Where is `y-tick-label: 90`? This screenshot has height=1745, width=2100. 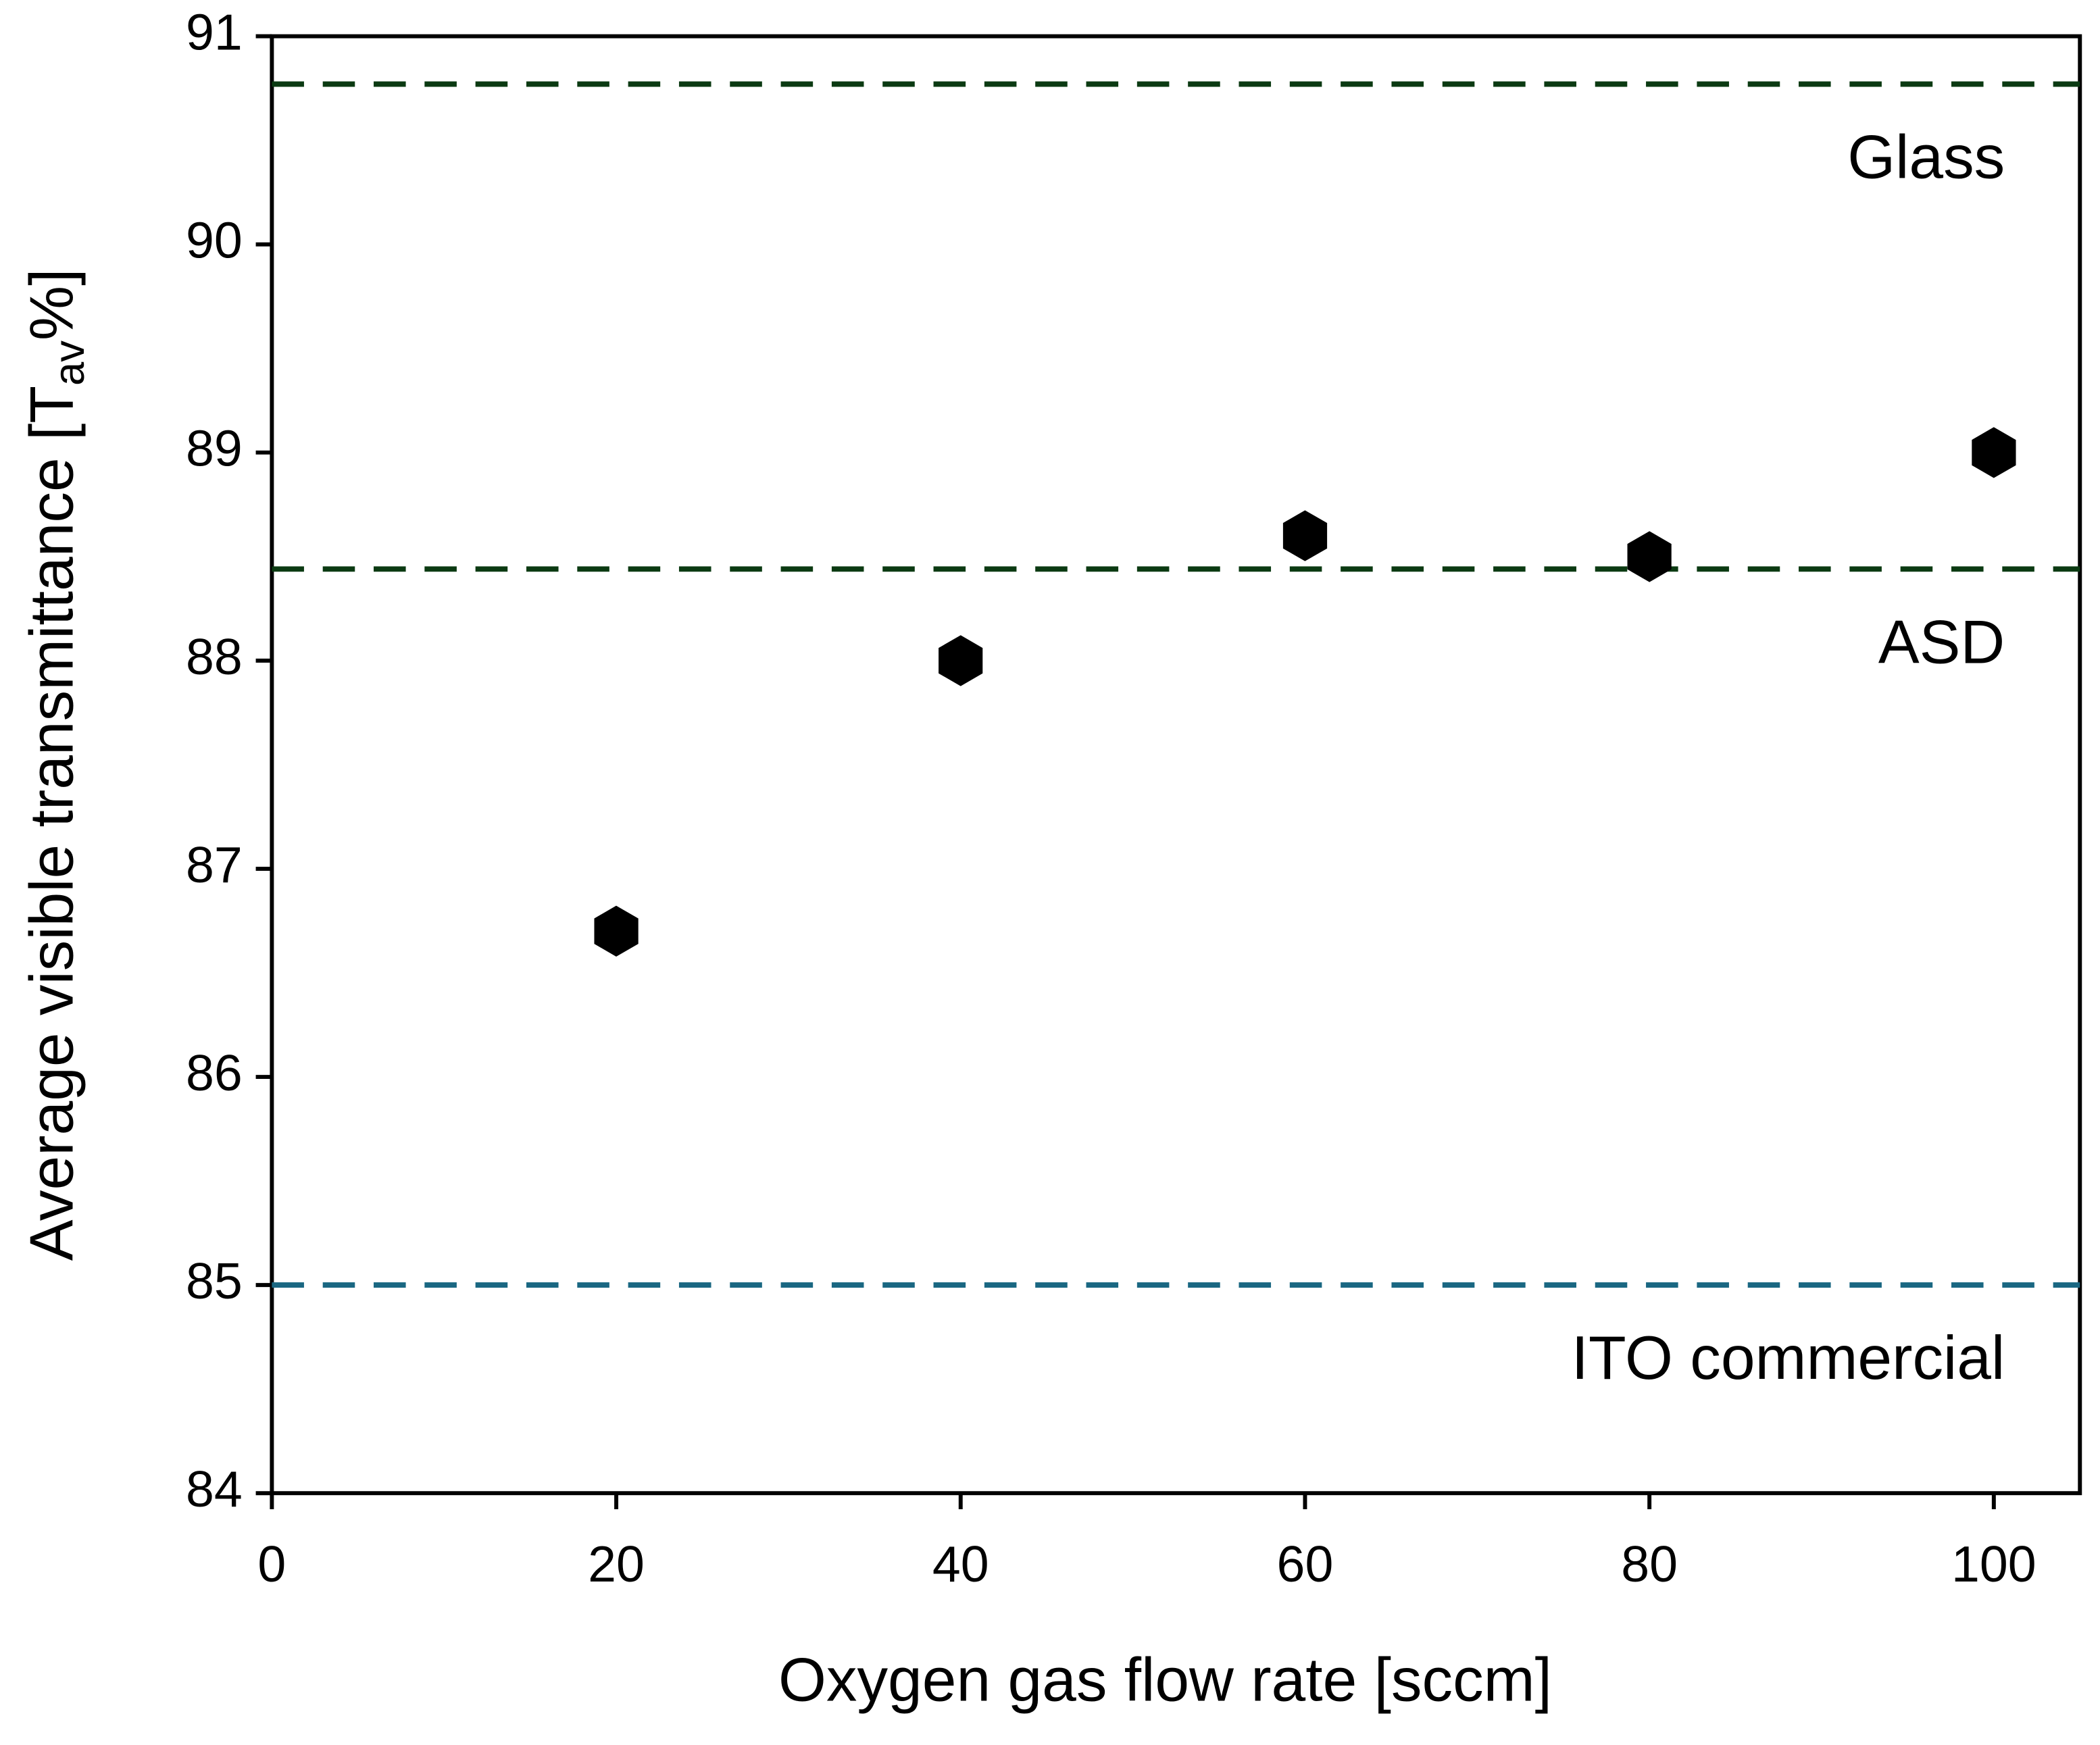 y-tick-label: 90 is located at coordinates (214, 240).